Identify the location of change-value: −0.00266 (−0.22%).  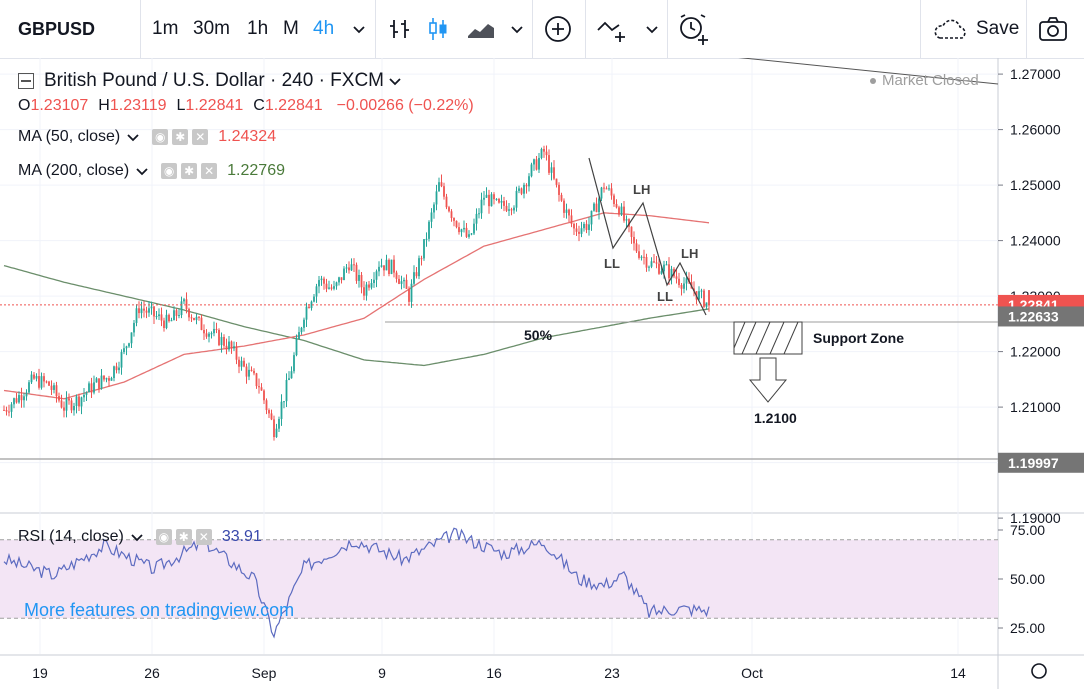
(405, 105).